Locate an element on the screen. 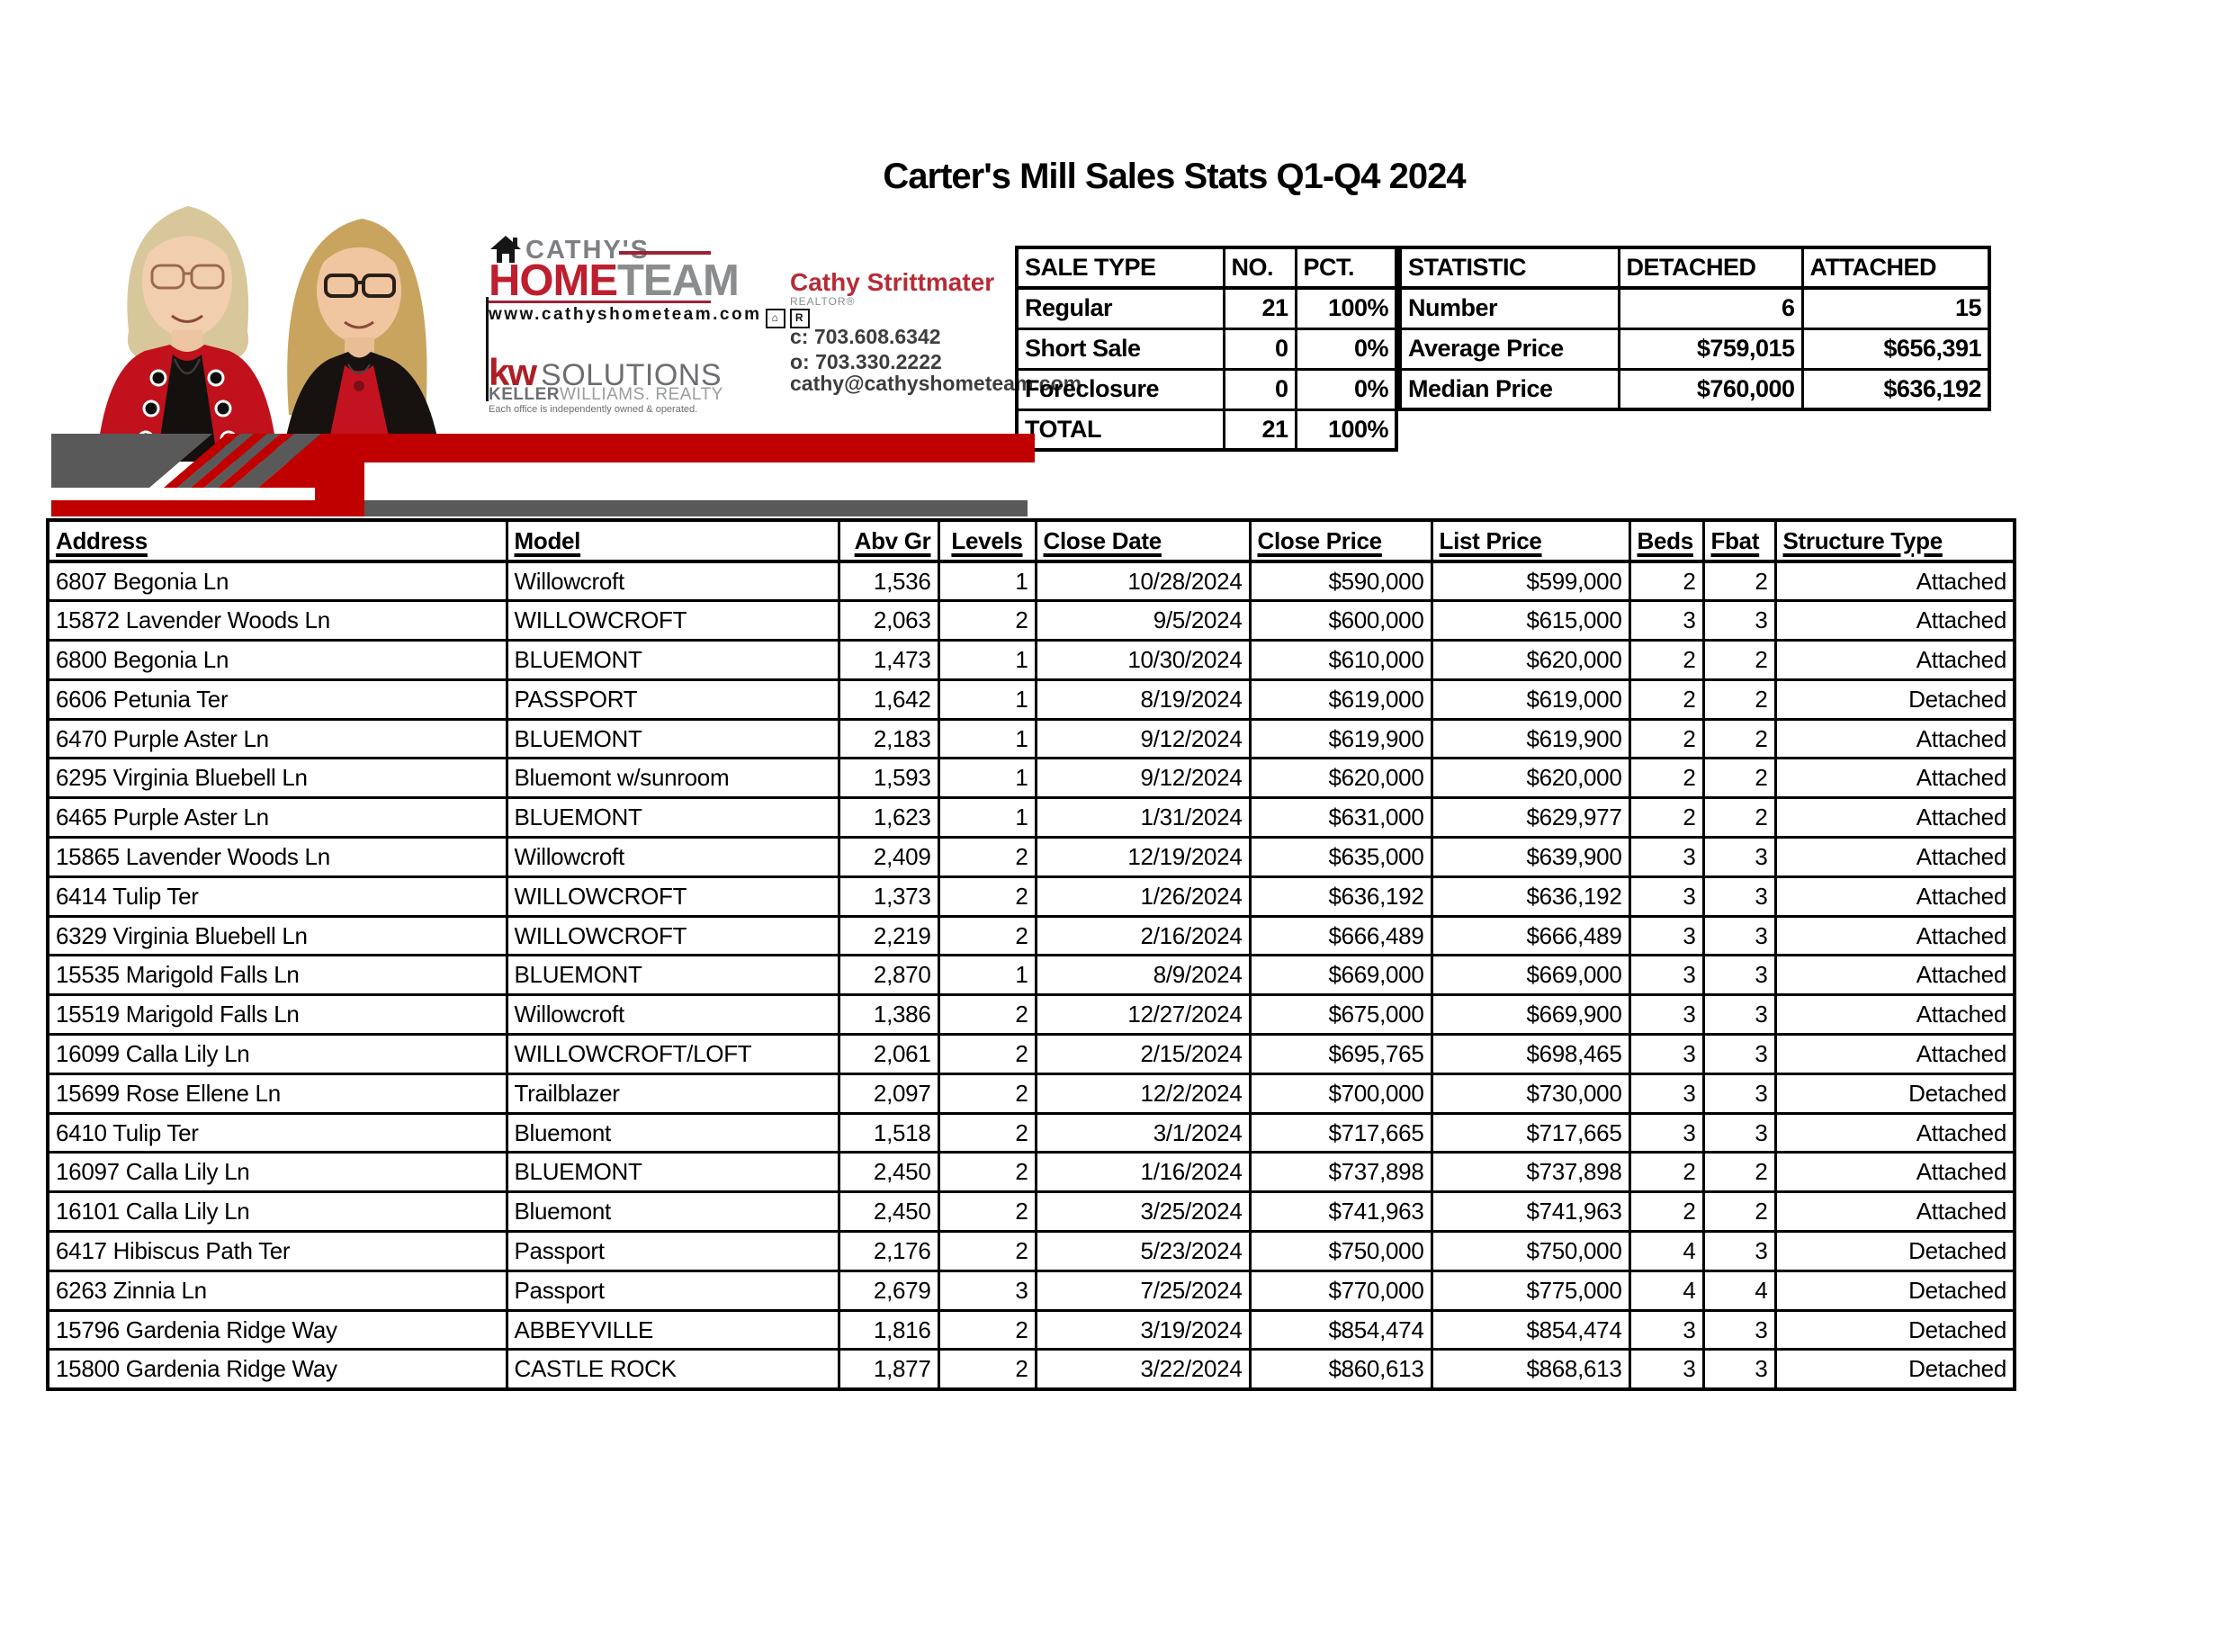 The height and width of the screenshot is (1652, 2217). table-cell: 0% is located at coordinates (1346, 349).